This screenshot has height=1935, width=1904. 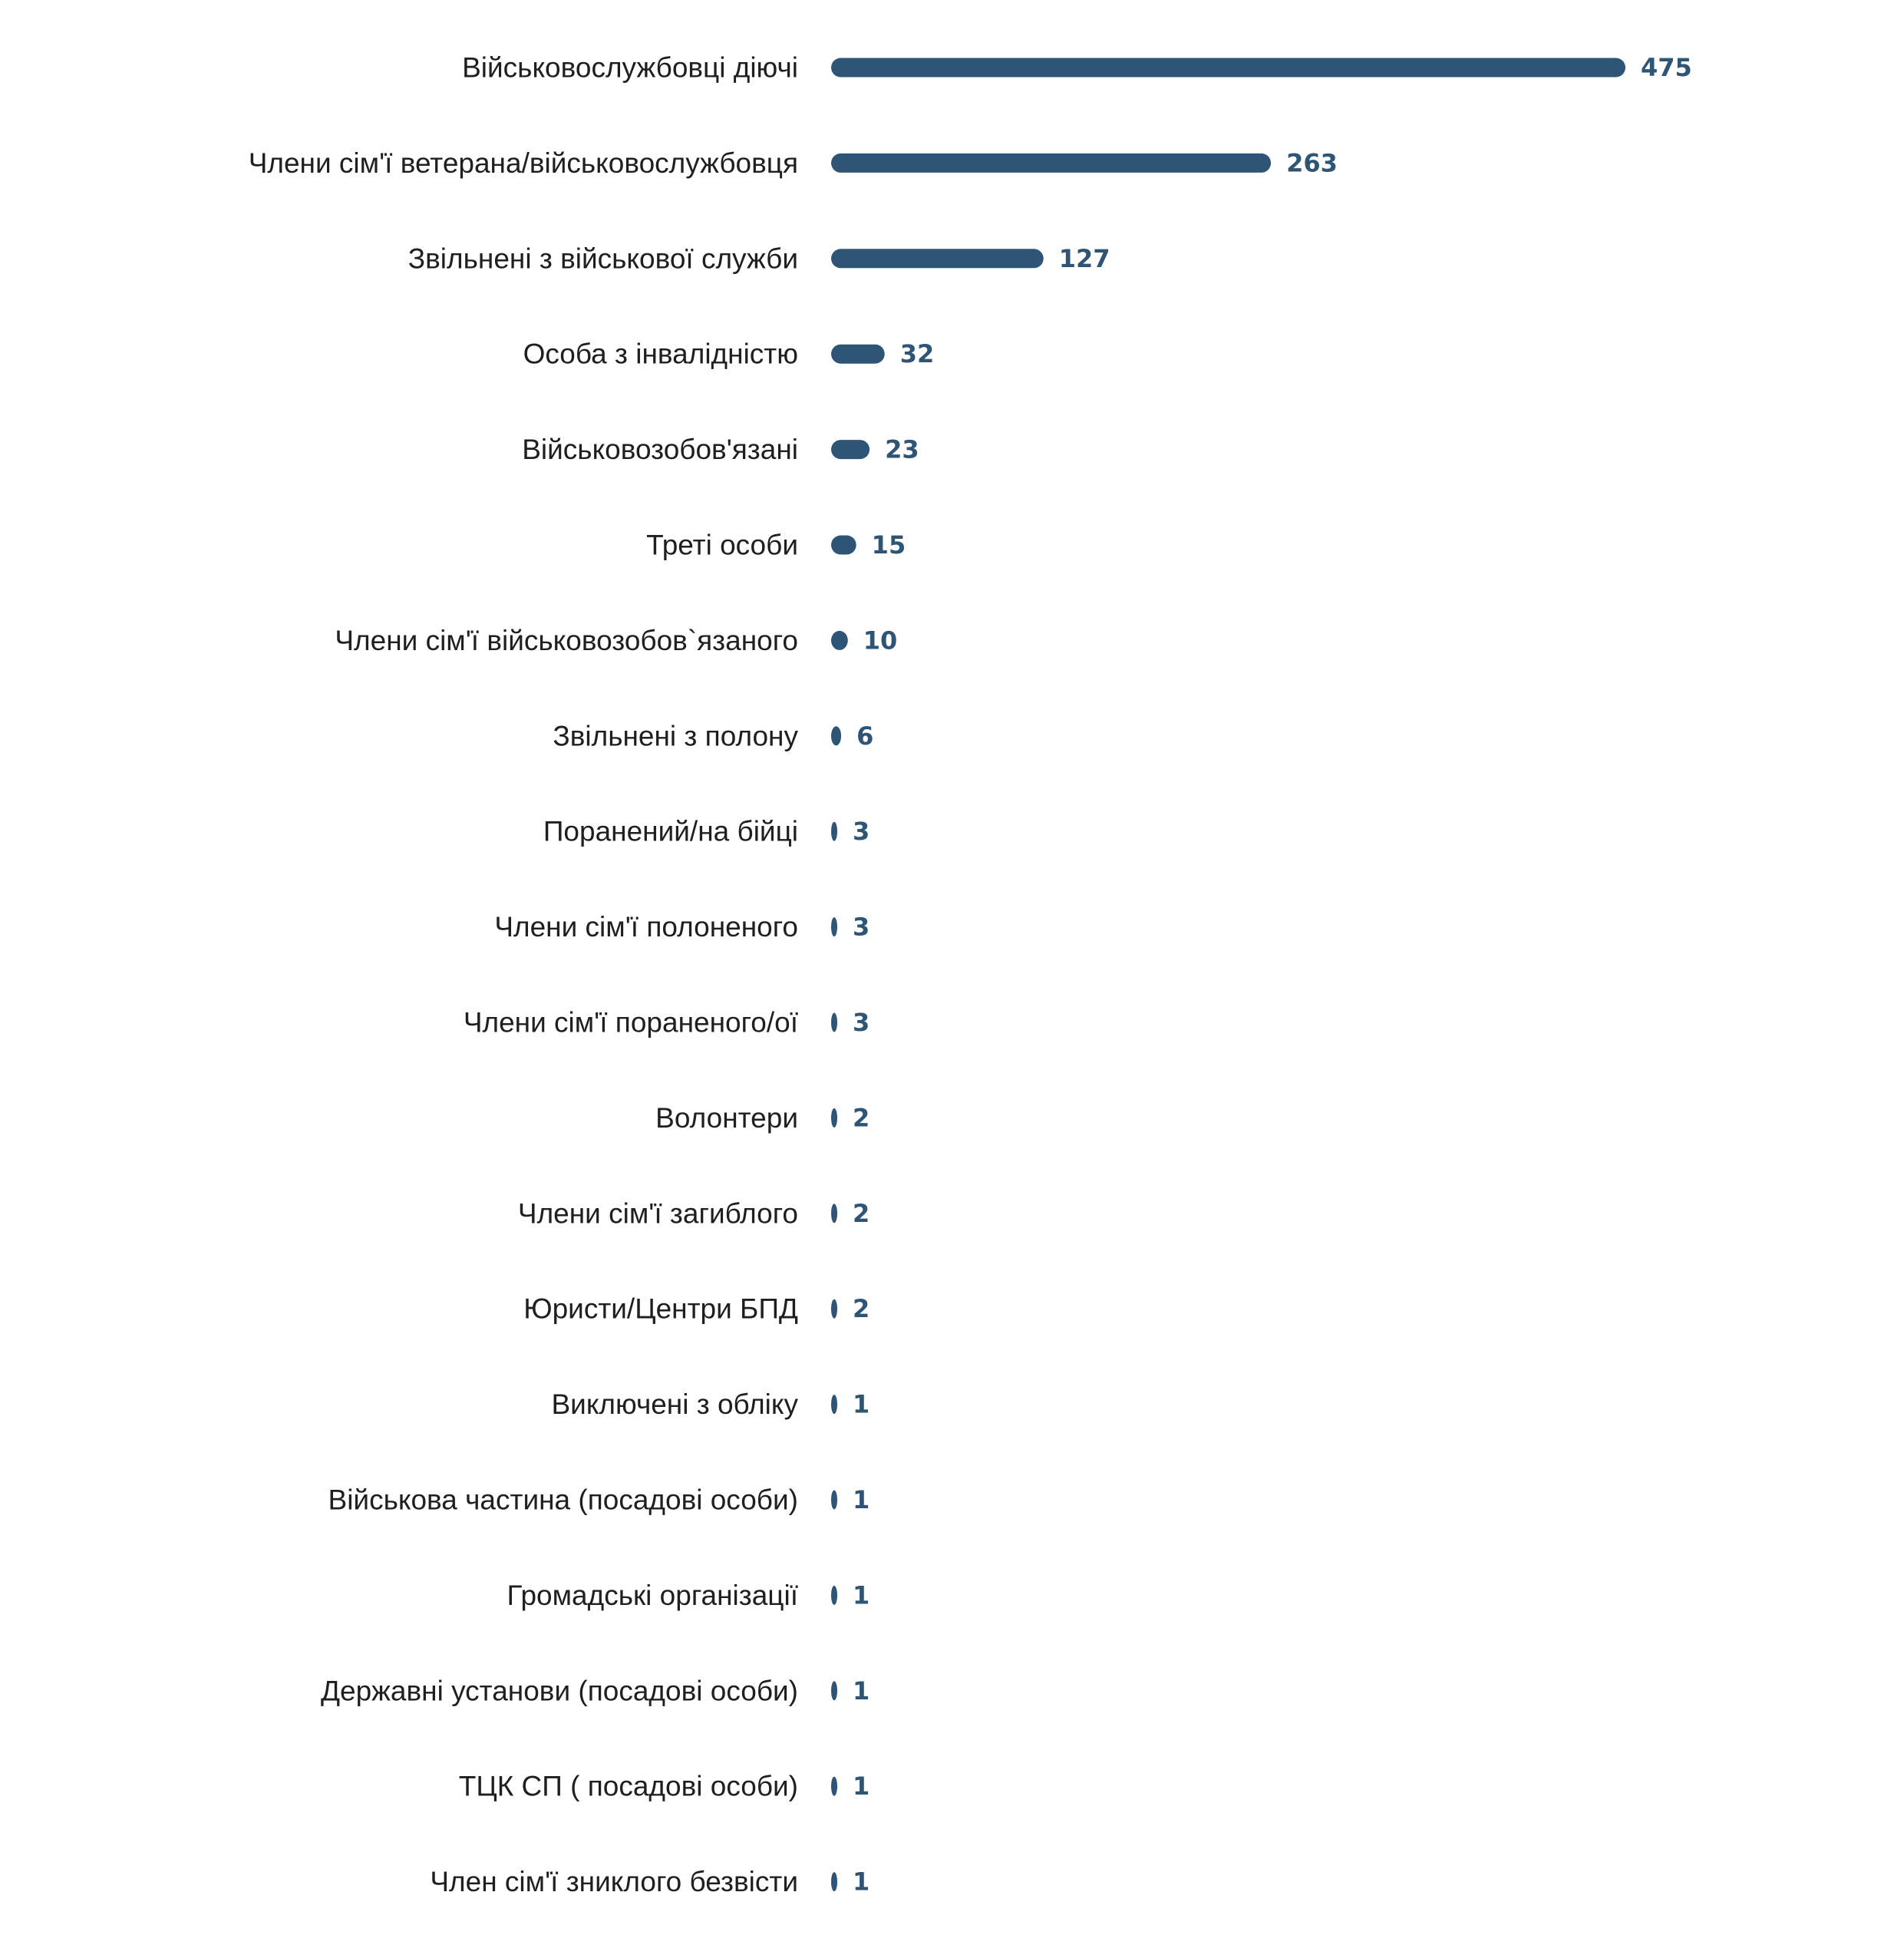 What do you see at coordinates (880, 640) in the screenshot?
I see `value-label: 10` at bounding box center [880, 640].